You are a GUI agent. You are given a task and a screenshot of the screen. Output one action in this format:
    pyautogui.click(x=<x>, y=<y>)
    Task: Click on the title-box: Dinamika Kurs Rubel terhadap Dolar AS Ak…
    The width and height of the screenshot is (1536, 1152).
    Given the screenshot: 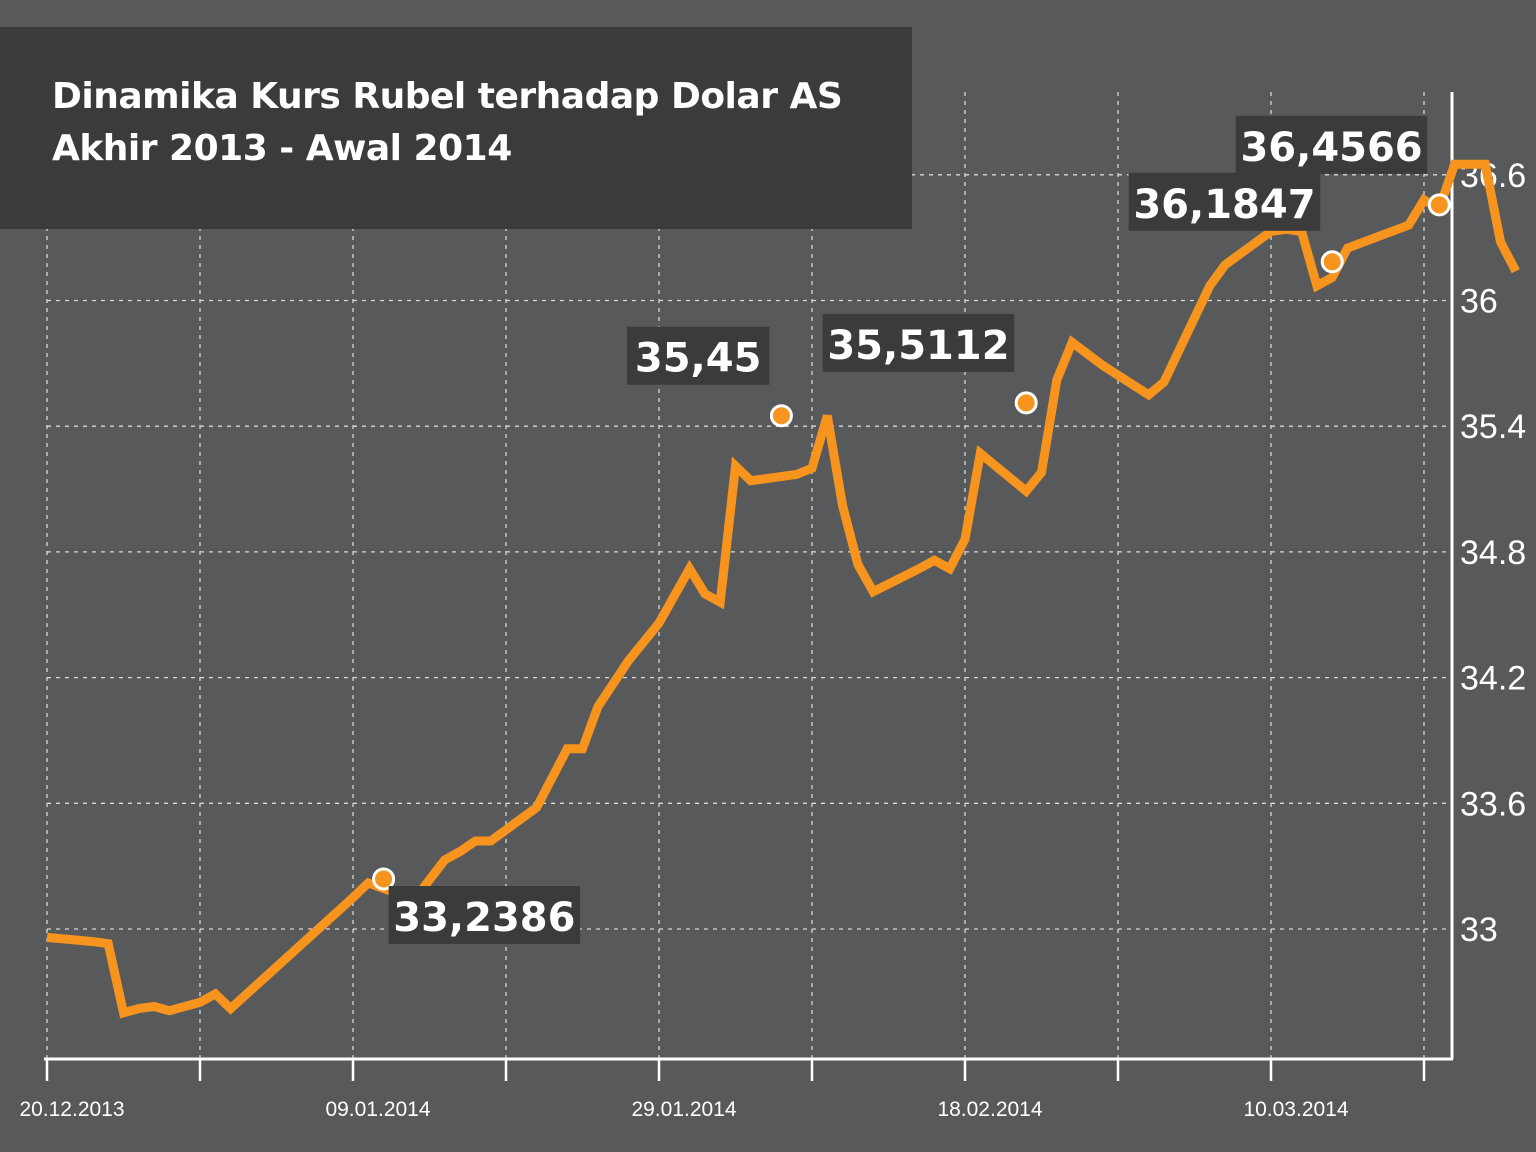 What is the action you would take?
    pyautogui.click(x=456, y=128)
    